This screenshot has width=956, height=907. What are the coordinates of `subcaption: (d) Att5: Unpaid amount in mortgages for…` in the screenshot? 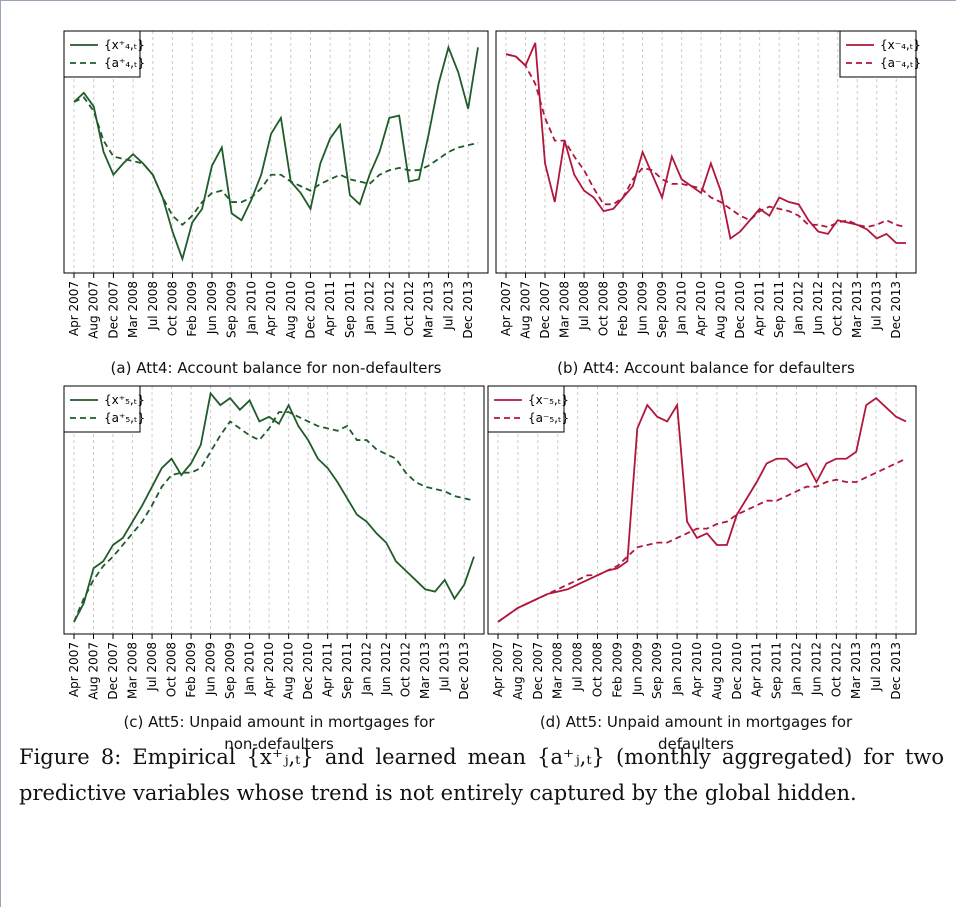 It's located at (696, 733).